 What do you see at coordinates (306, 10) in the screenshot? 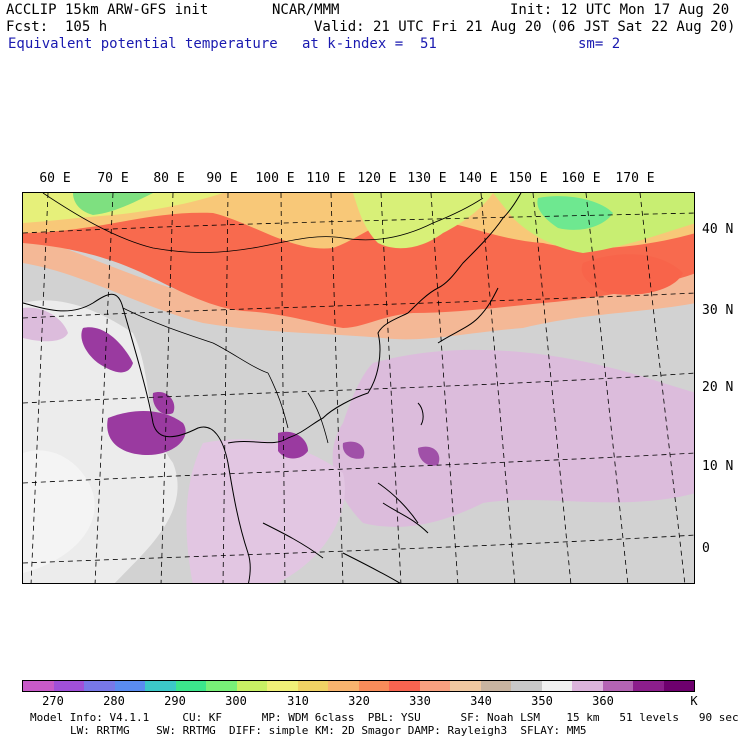
I see `center-label: NCAR/MMM` at bounding box center [306, 10].